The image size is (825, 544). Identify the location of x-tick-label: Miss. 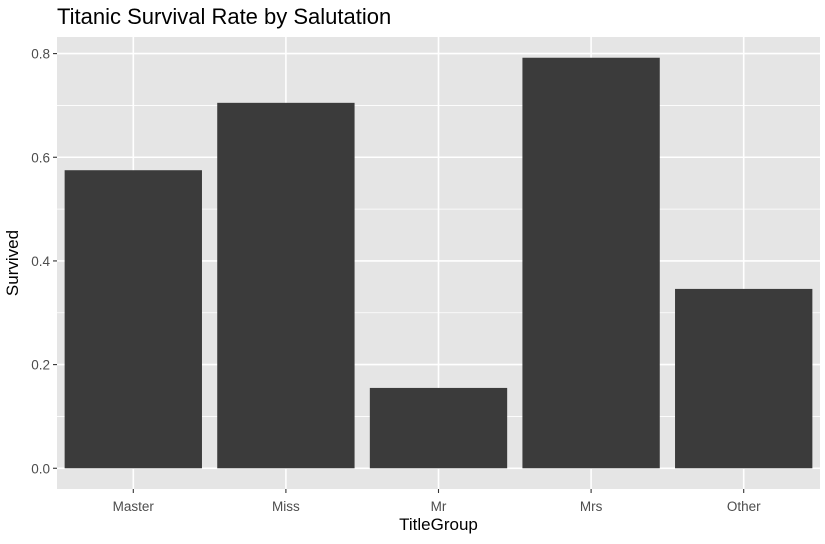
(286, 506).